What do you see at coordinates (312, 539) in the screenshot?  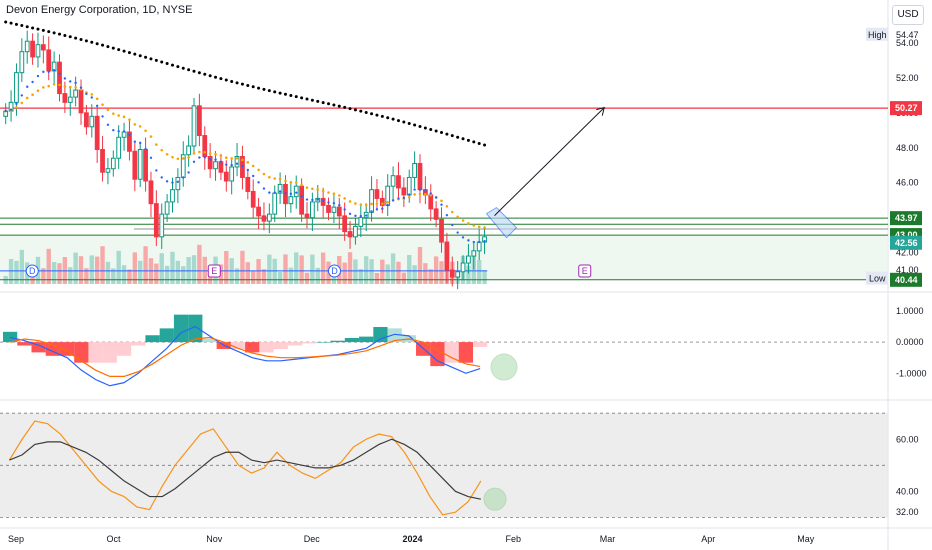 I see `time-axis-label: Dec` at bounding box center [312, 539].